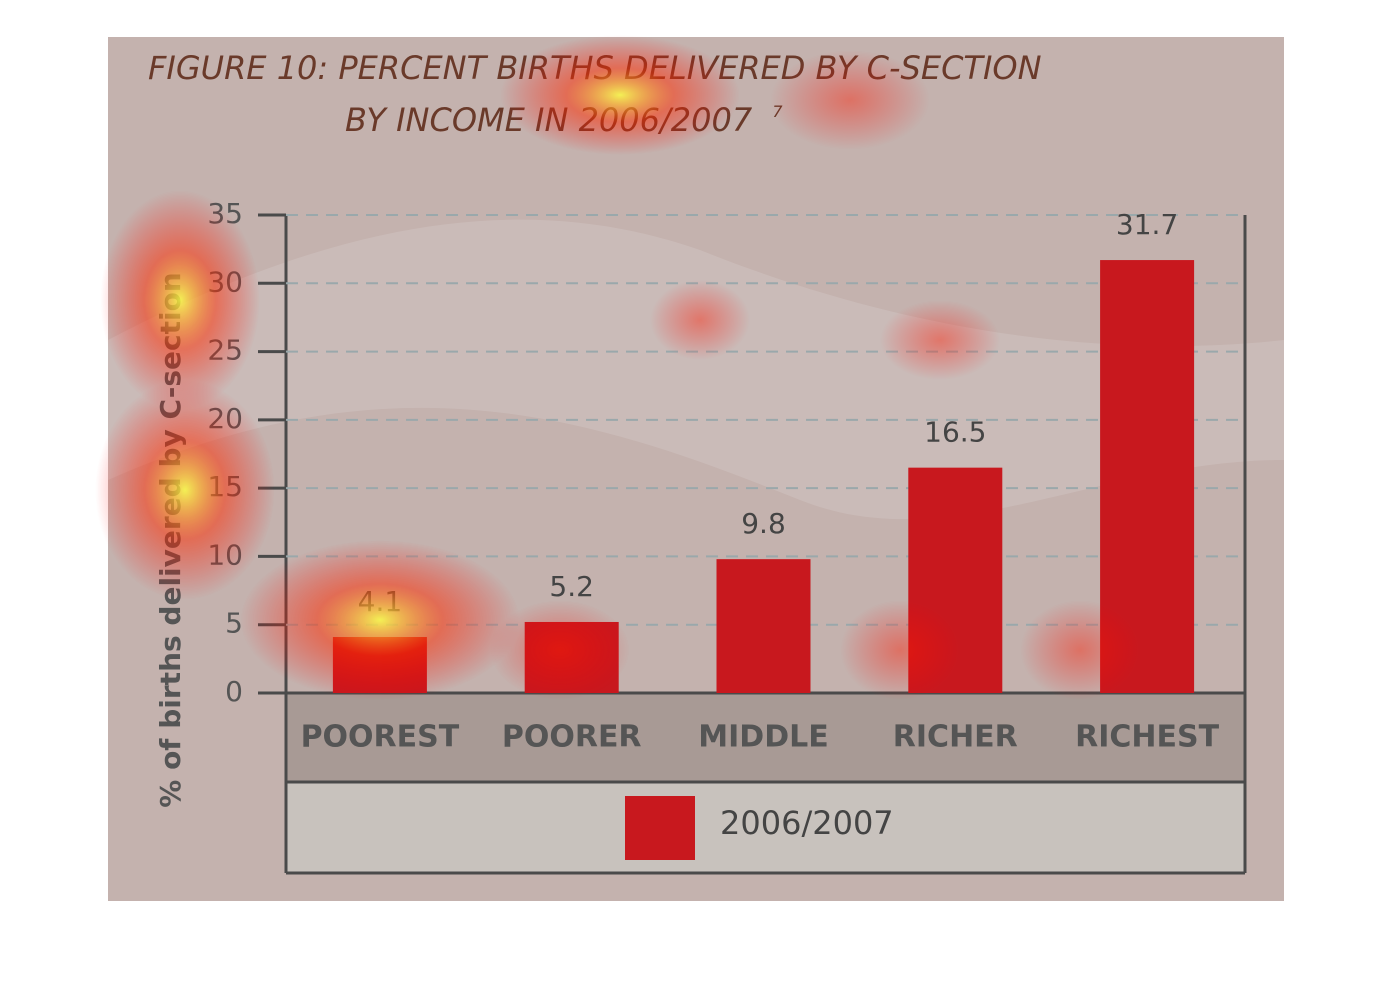 The width and height of the screenshot is (1394, 1000). Describe the element at coordinates (763, 626) in the screenshot. I see `bar` at that location.